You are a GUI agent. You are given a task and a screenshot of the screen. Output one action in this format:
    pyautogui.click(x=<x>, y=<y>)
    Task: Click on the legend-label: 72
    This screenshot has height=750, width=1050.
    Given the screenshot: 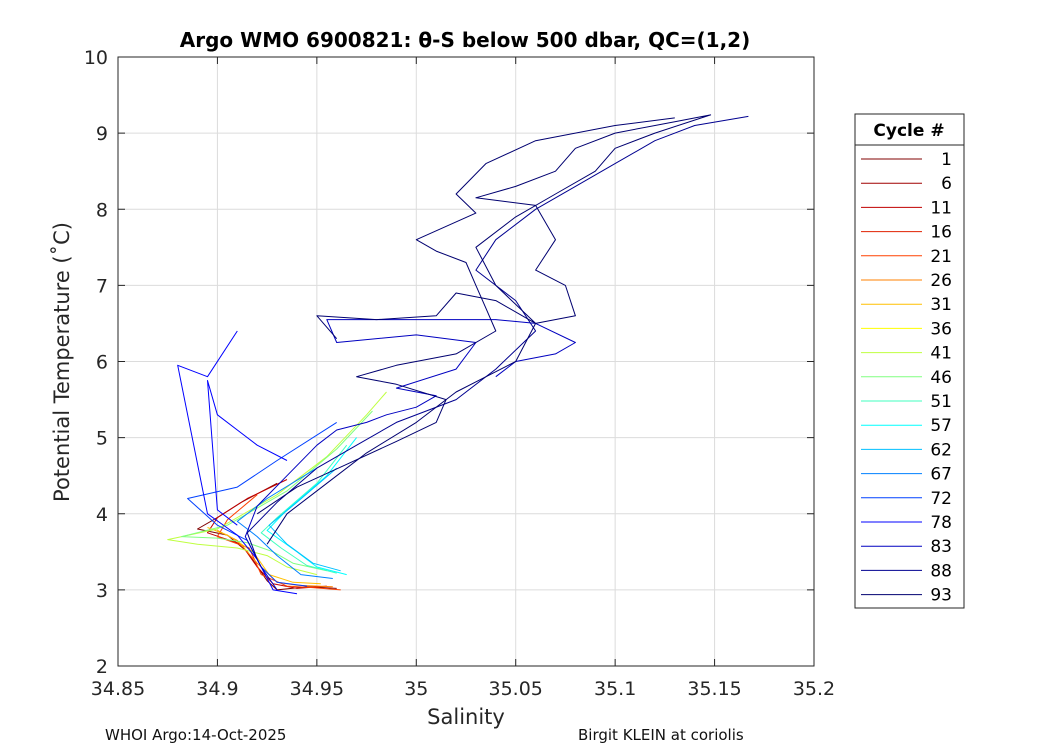 What is the action you would take?
    pyautogui.click(x=941, y=499)
    